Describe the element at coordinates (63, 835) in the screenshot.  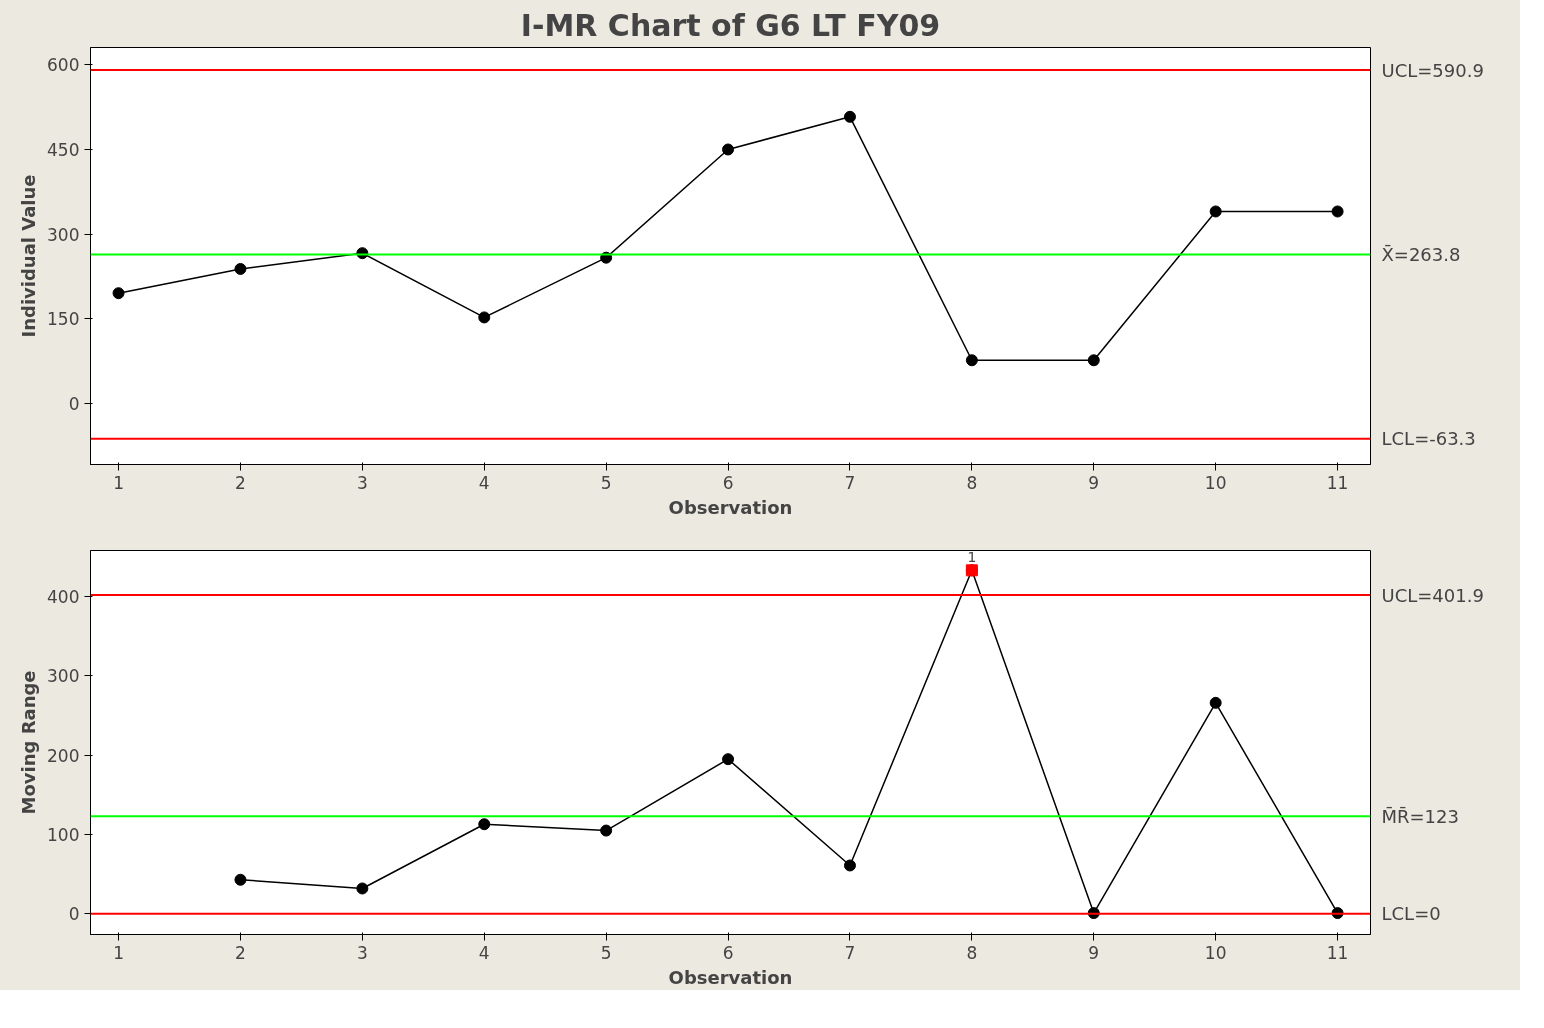
I see `y-tick-label: 100` at that location.